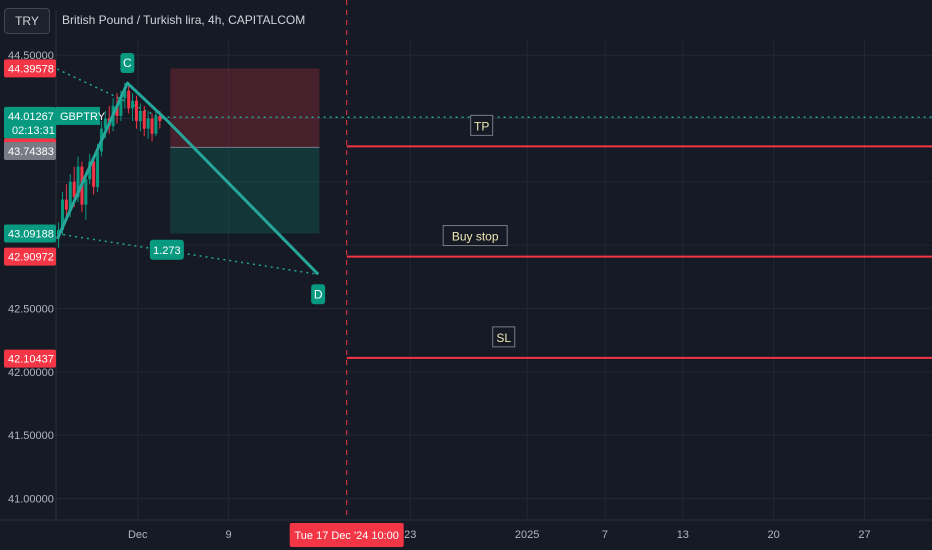  Describe the element at coordinates (31, 309) in the screenshot. I see `price-tick-label: 42.50000` at that location.